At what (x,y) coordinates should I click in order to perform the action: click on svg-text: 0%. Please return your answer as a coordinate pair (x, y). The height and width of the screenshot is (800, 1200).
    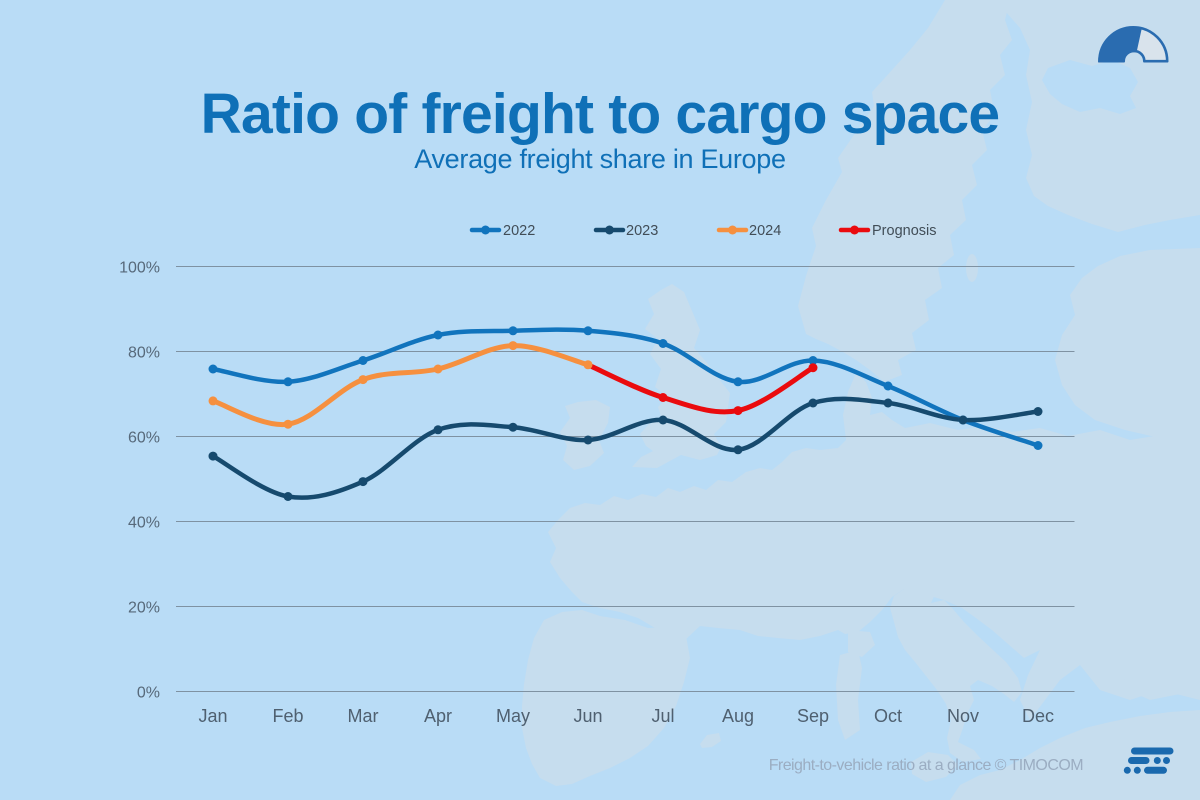
    Looking at the image, I should click on (148, 693).